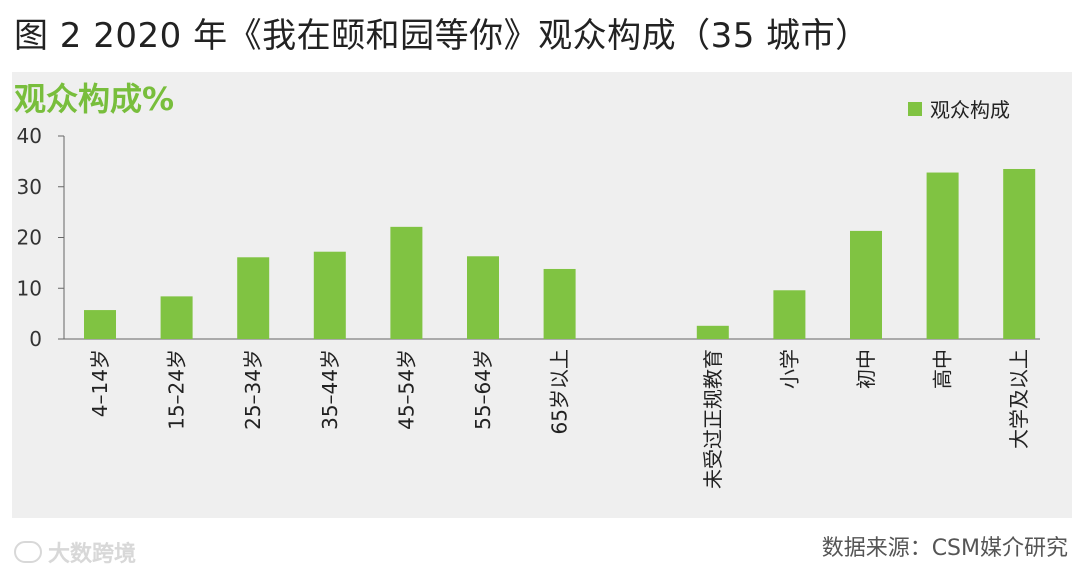 The width and height of the screenshot is (1080, 570). I want to click on x-tick-label-3: 35–44岁, so click(330, 389).